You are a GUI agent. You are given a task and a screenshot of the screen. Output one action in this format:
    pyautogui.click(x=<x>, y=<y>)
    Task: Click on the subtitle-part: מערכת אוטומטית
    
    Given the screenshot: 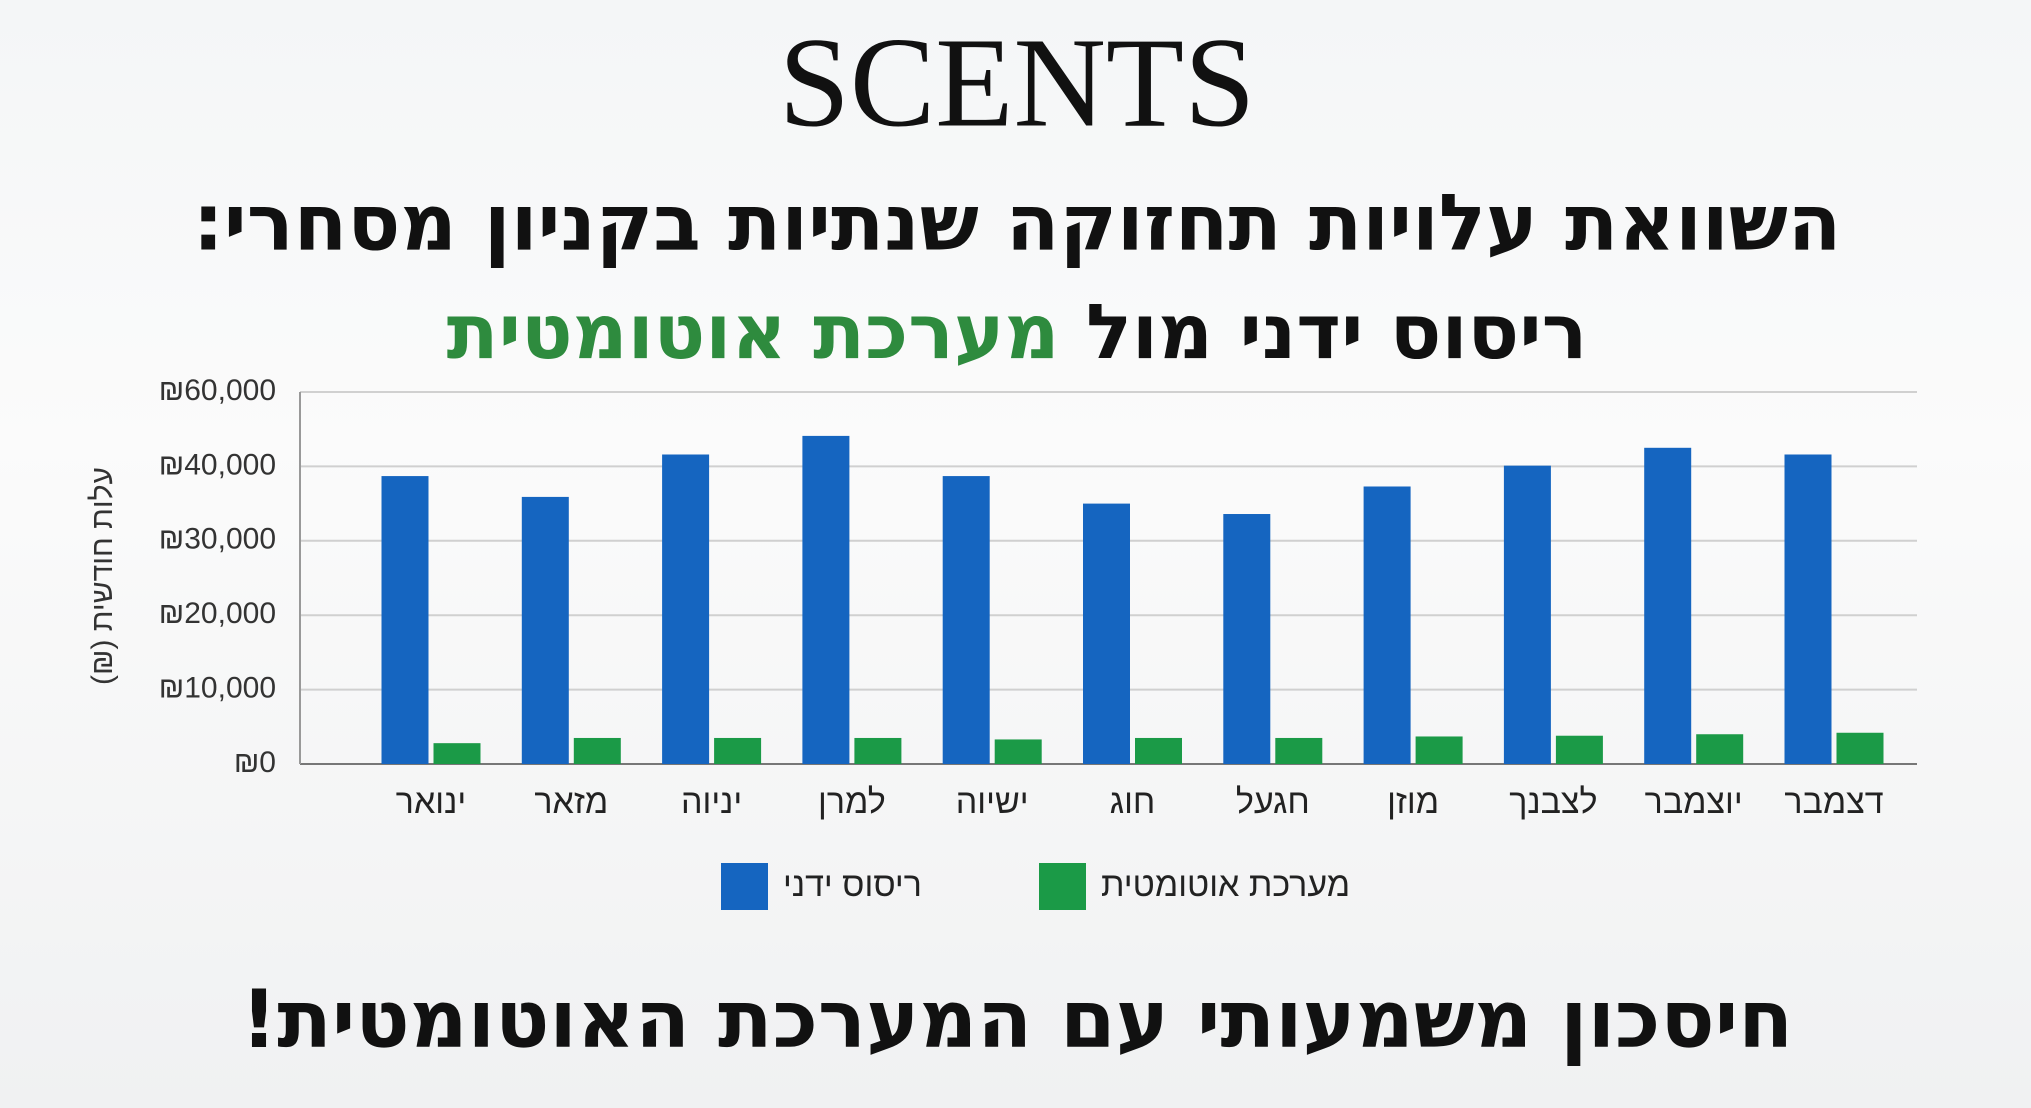 What is the action you would take?
    pyautogui.click(x=753, y=331)
    